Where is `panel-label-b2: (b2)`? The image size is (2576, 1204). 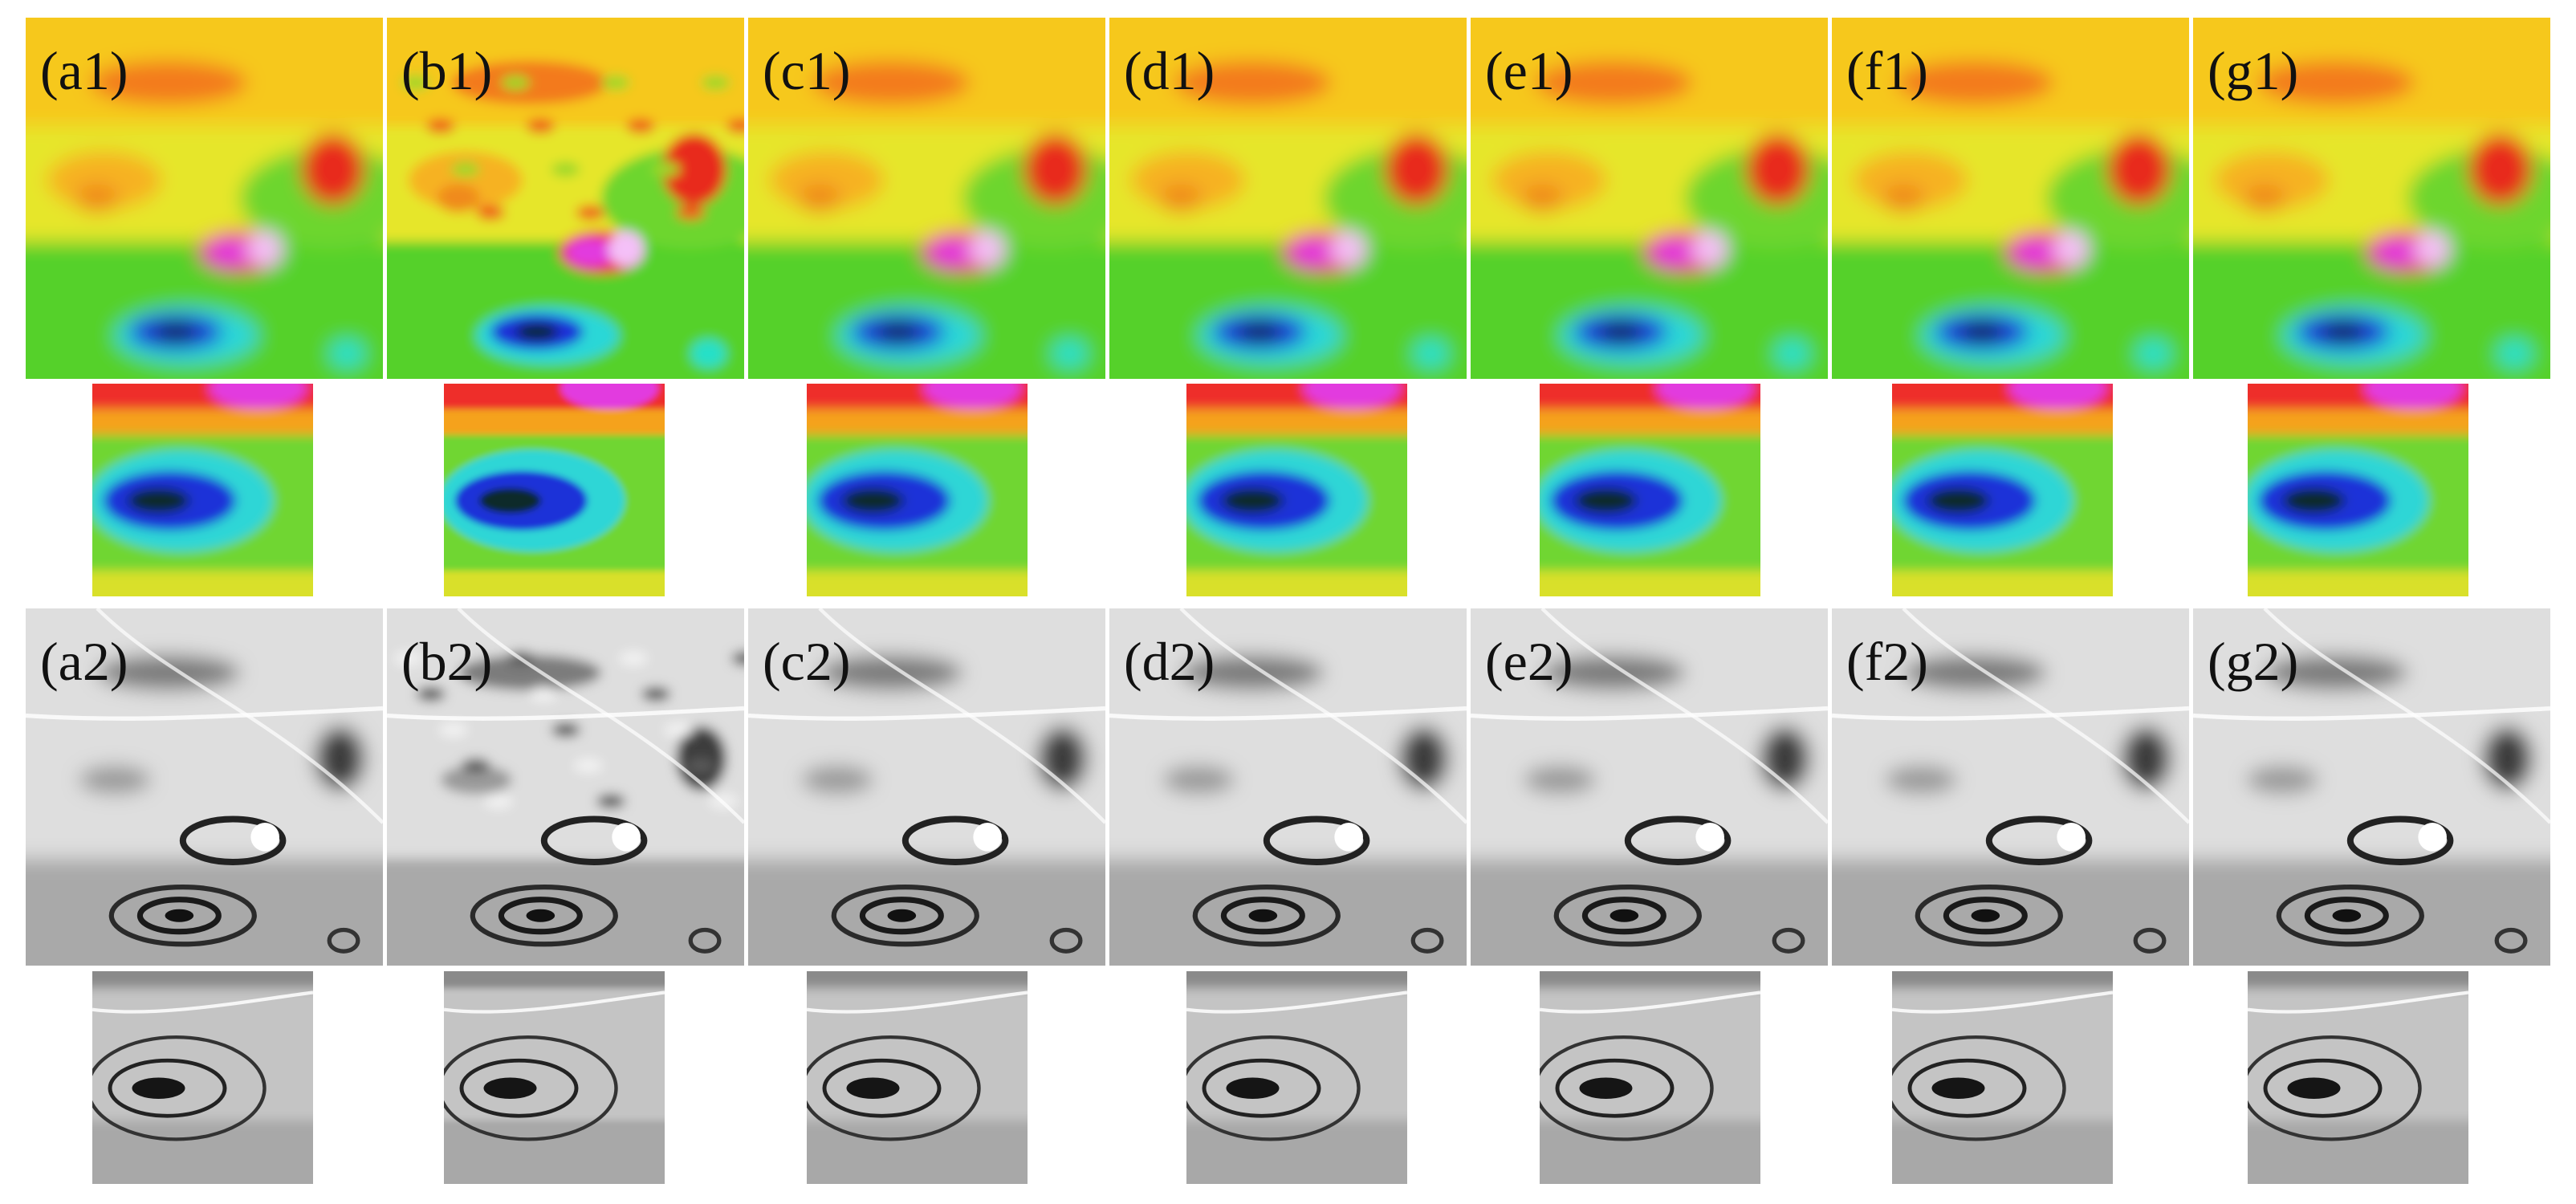 panel-label-b2: (b2) is located at coordinates (447, 661).